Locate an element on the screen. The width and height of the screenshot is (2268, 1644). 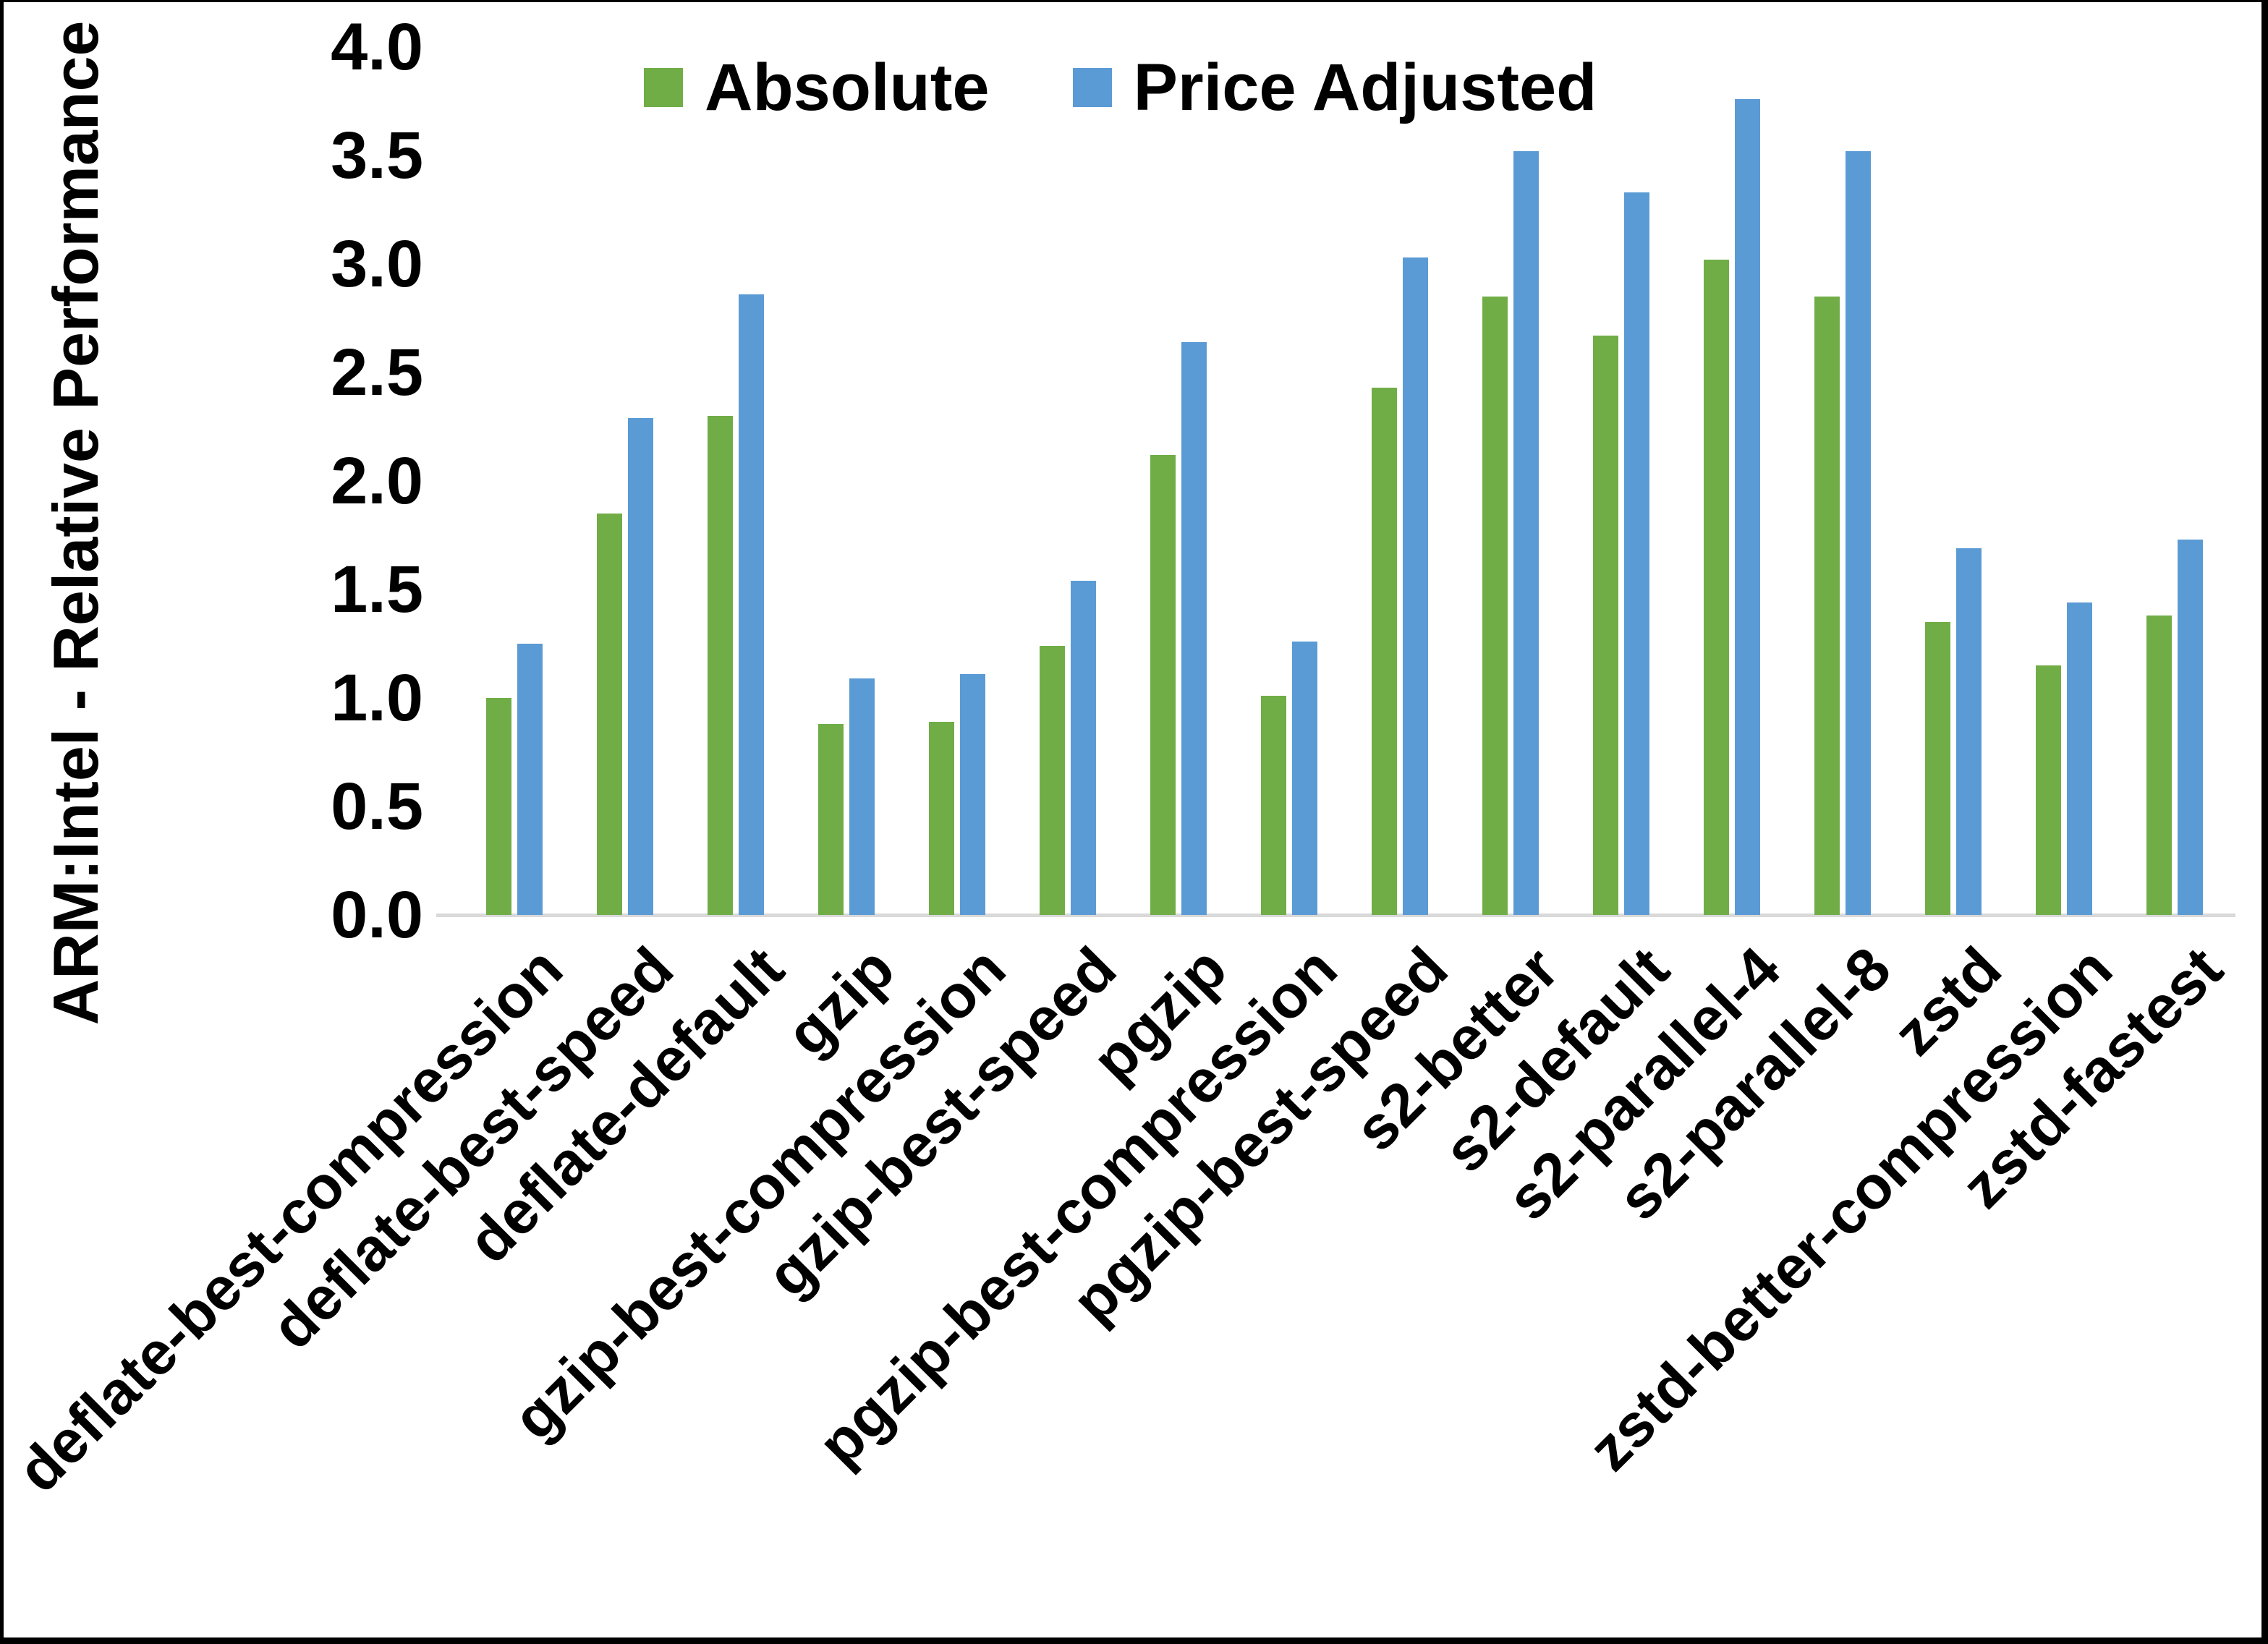
bar-s2-default-absolute is located at coordinates (1605, 625).